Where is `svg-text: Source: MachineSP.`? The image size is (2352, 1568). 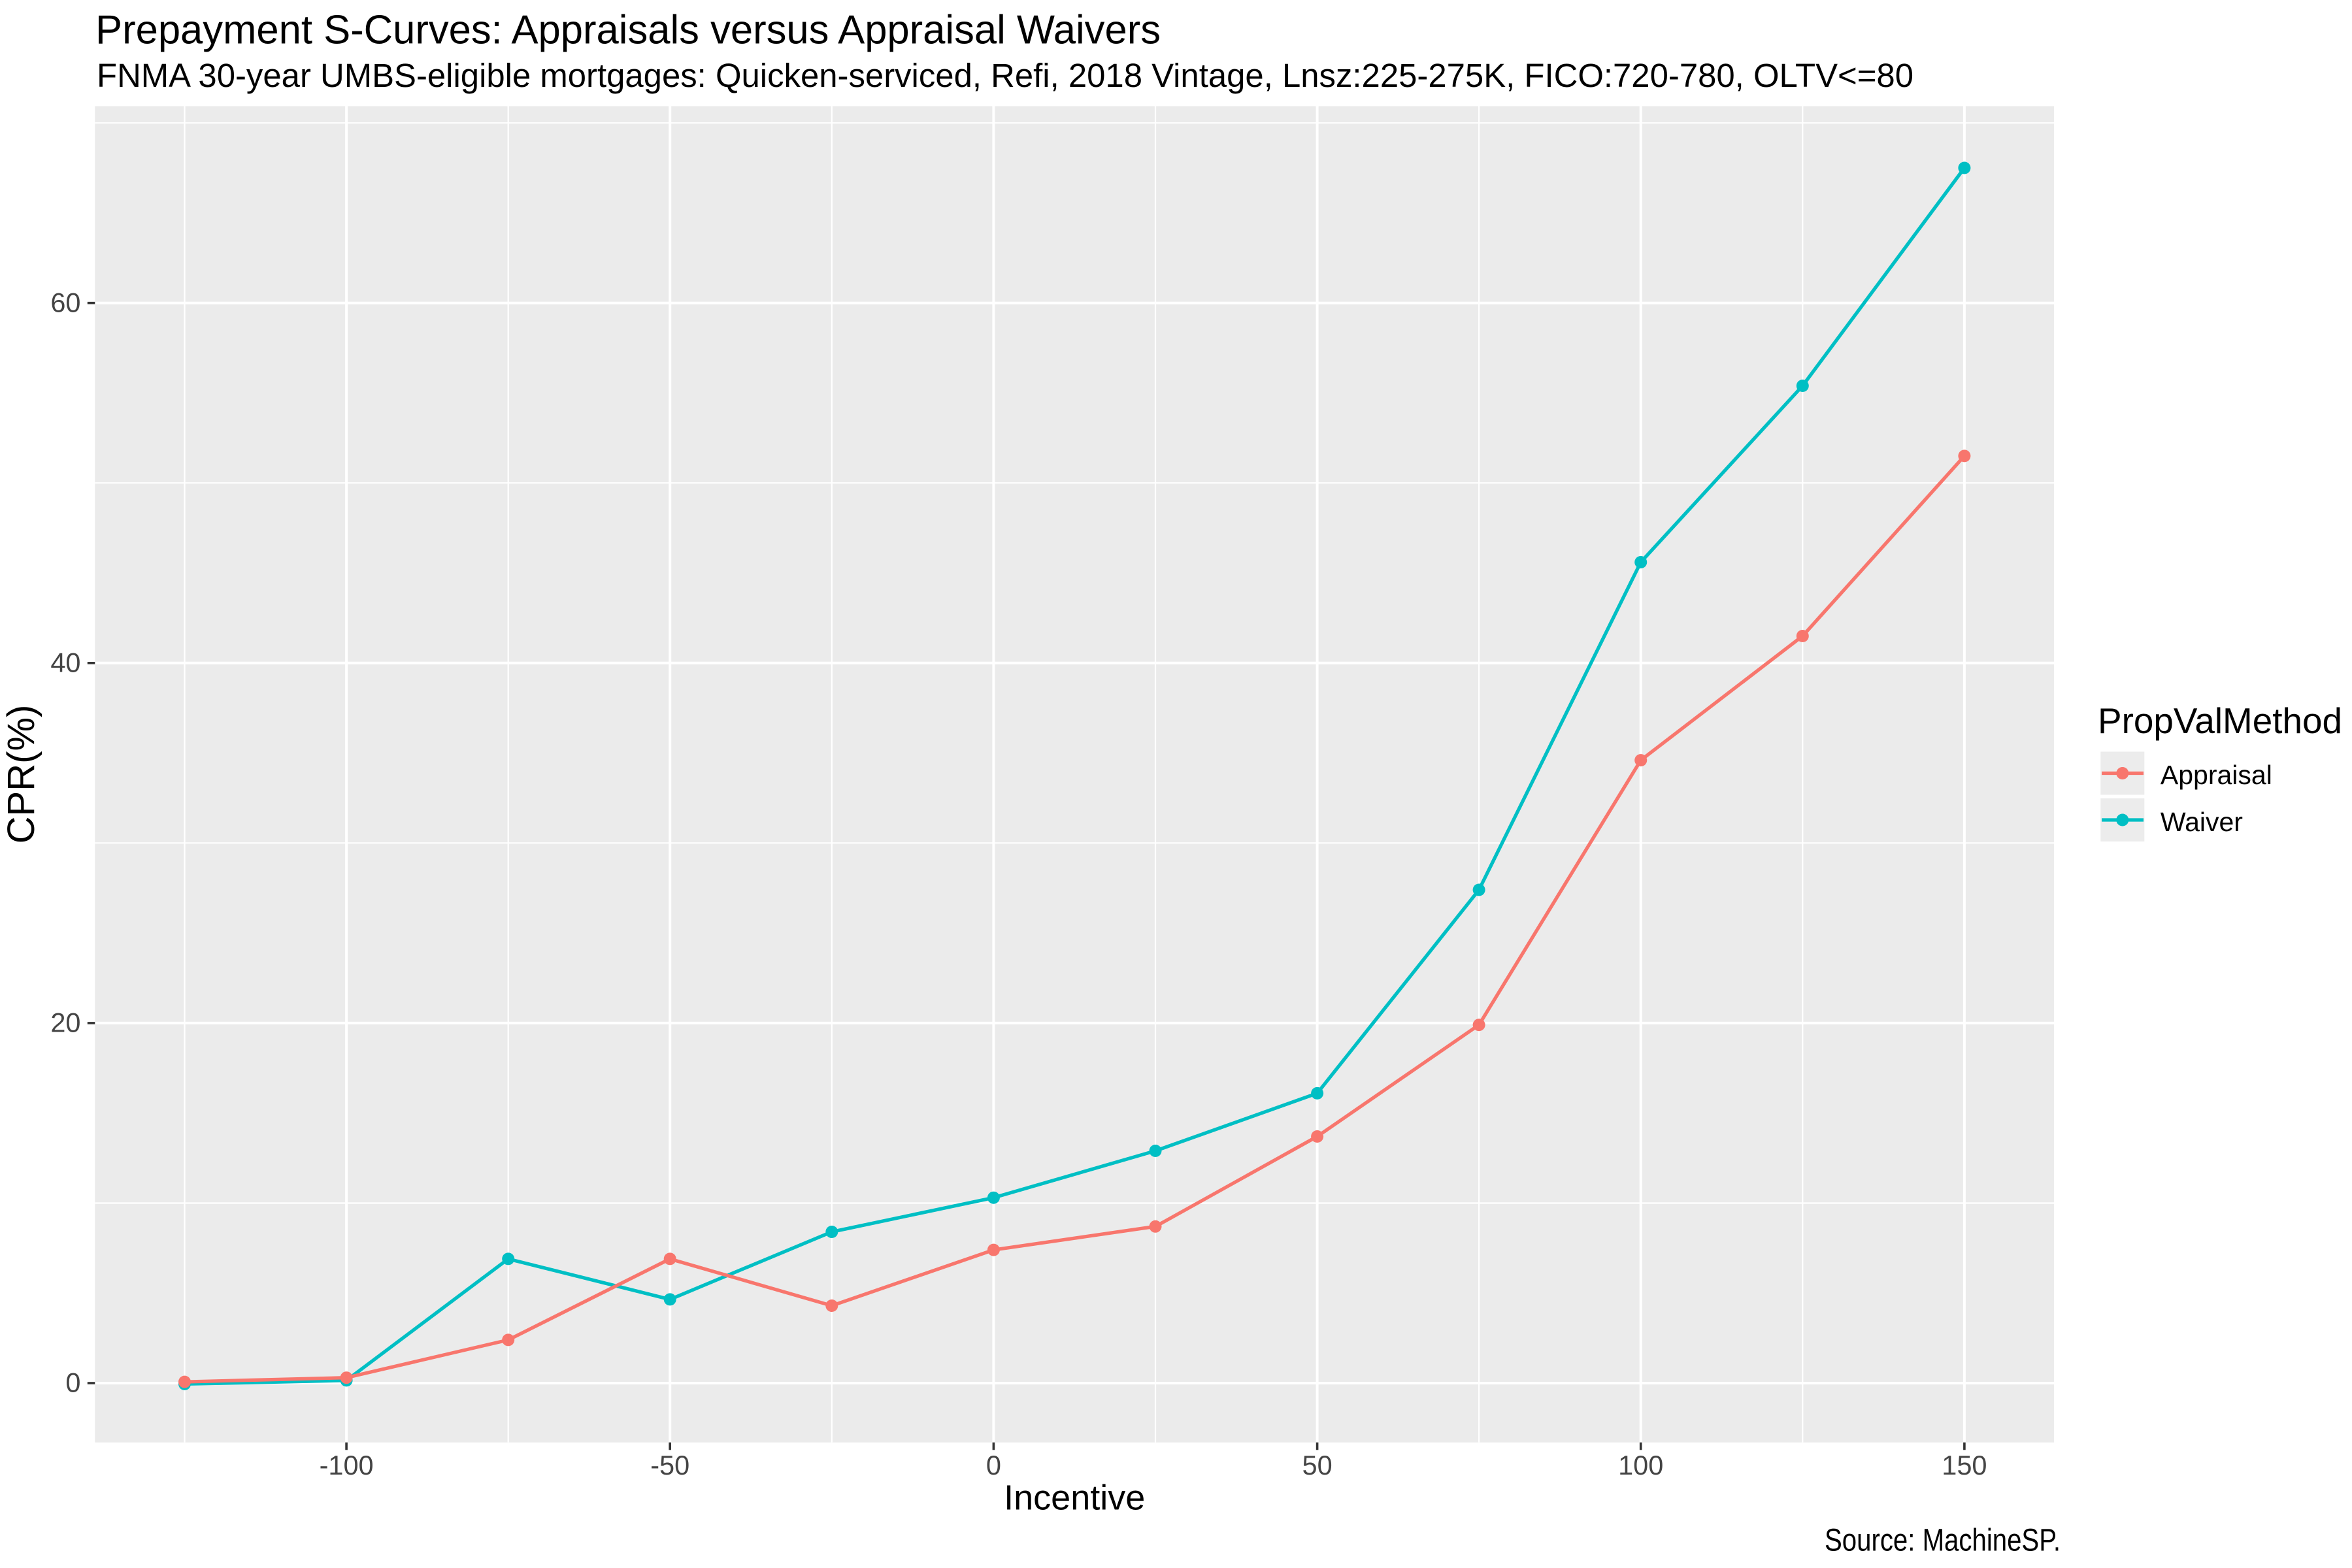 svg-text: Source: MachineSP. is located at coordinates (1943, 1541).